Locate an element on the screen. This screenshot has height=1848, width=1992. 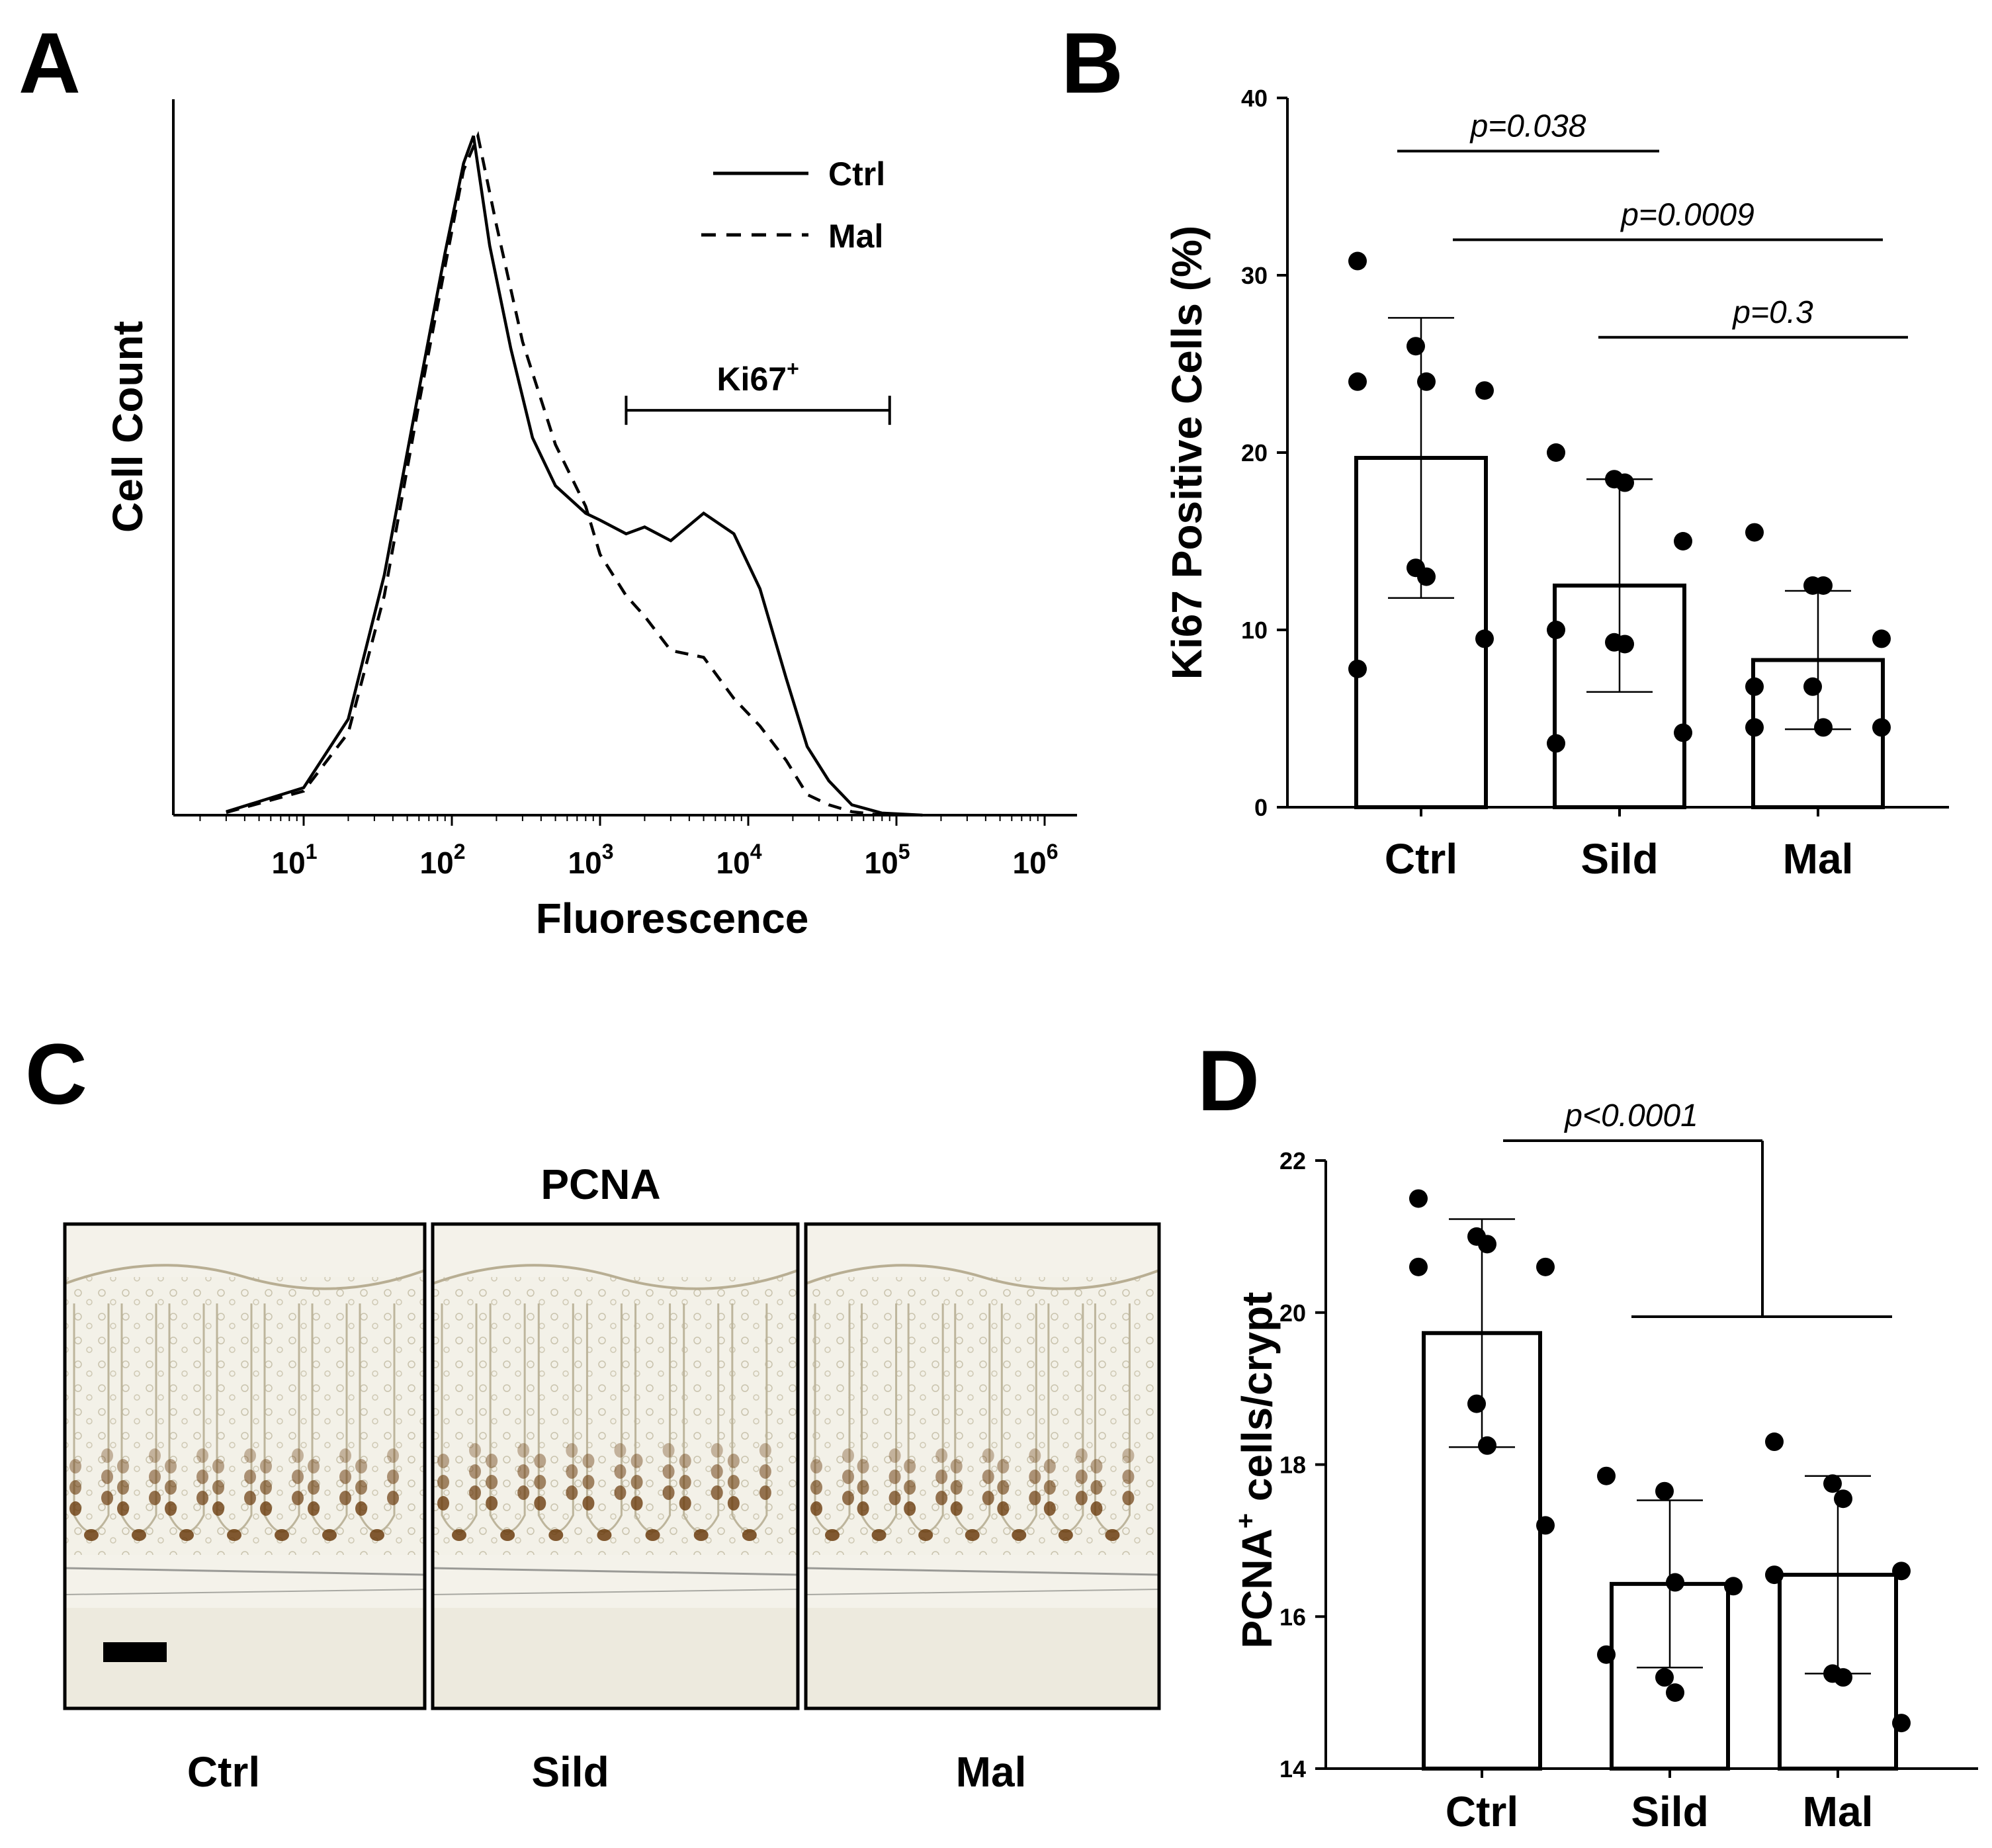
panel-b-y-title: Ki67 Positive Cells (%) is located at coordinates (1187, 453).